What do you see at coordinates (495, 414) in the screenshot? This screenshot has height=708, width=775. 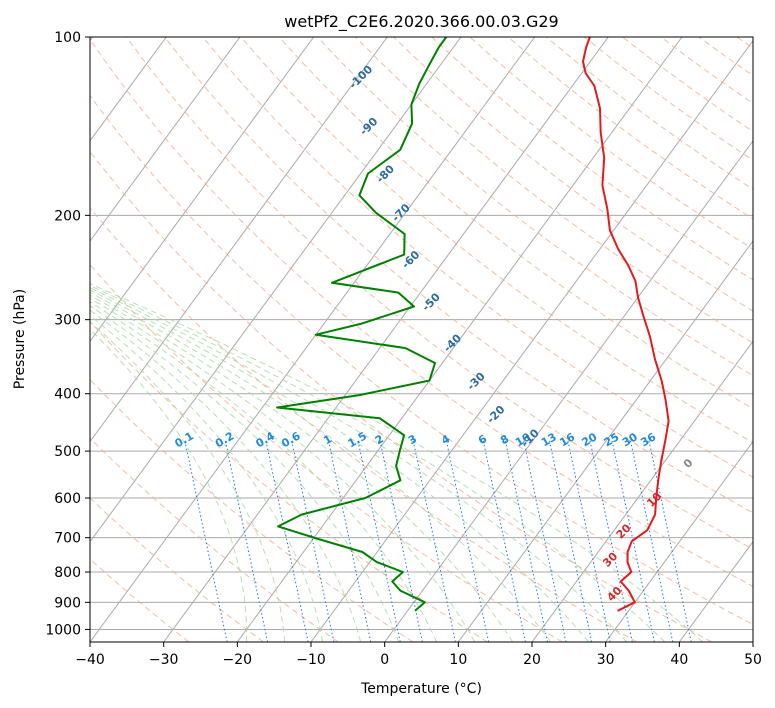 I see `dry-adiabat-label: -20` at bounding box center [495, 414].